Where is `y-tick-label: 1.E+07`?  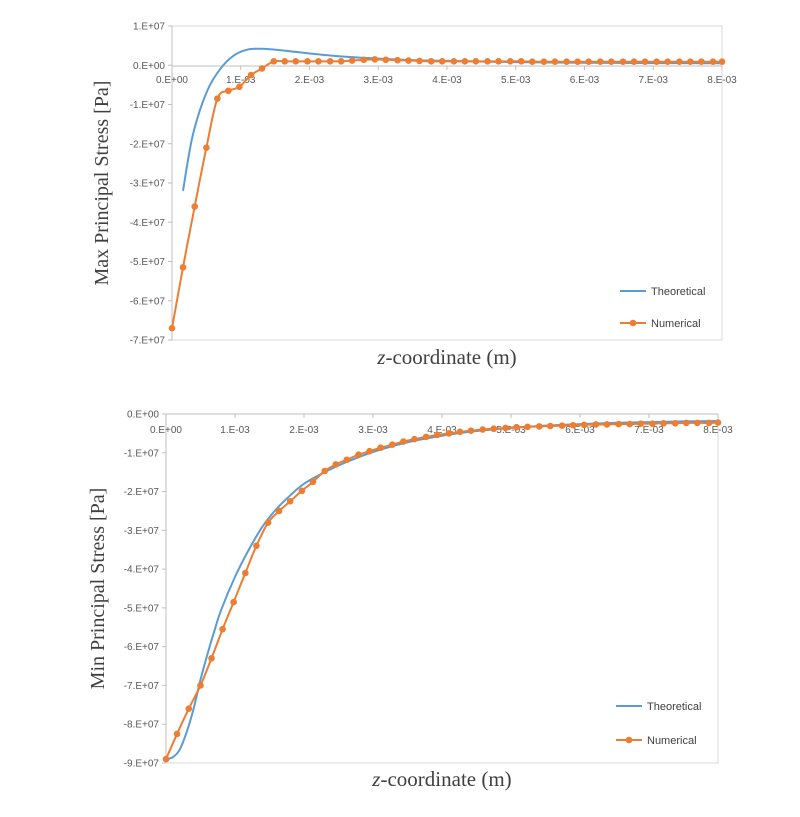
y-tick-label: 1.E+07 is located at coordinates (149, 27).